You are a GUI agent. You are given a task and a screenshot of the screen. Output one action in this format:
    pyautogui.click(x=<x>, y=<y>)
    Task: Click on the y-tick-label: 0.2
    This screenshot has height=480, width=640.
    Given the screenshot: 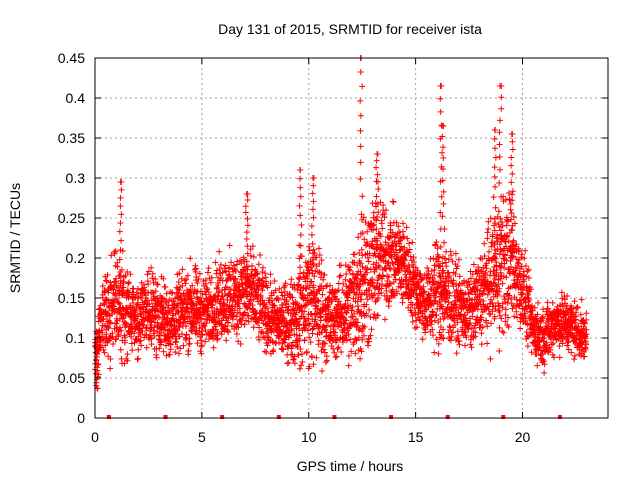 What is the action you would take?
    pyautogui.click(x=76, y=258)
    